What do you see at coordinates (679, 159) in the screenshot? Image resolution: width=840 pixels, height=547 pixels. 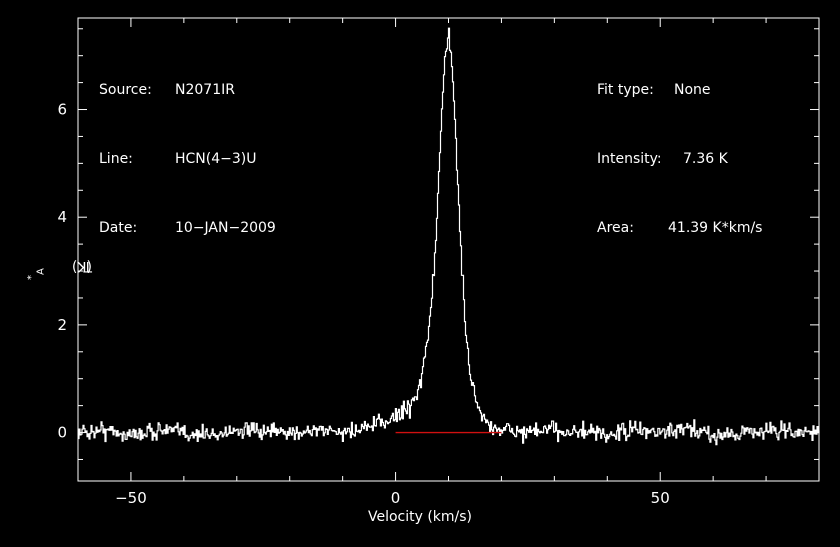 I see `intensity-row: Intensity: 7.36 K` at bounding box center [679, 159].